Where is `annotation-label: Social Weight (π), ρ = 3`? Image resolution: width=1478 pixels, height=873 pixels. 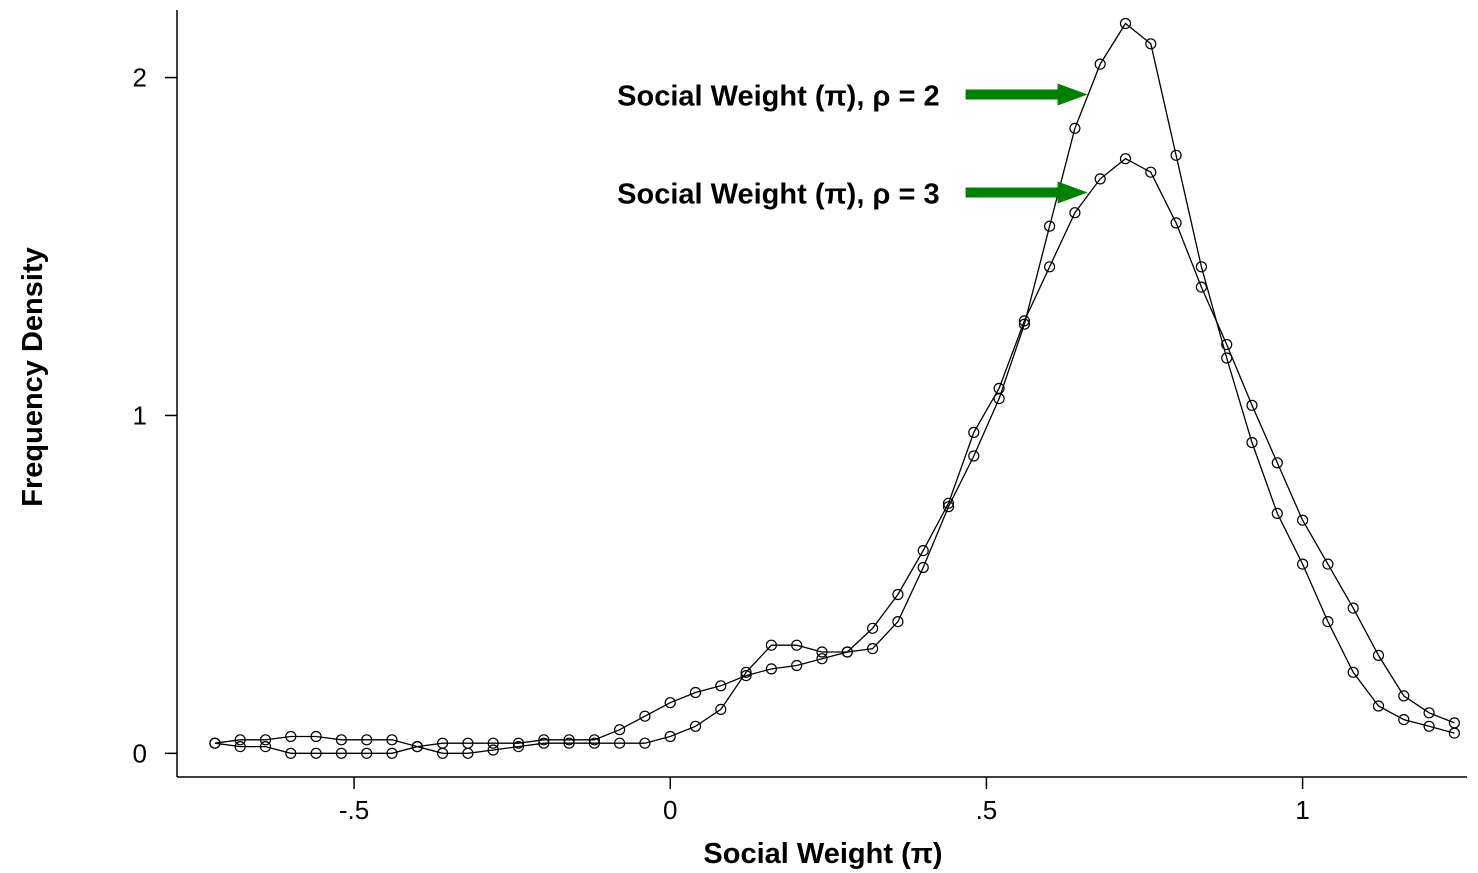 annotation-label: Social Weight (π), ρ = 3 is located at coordinates (778, 194).